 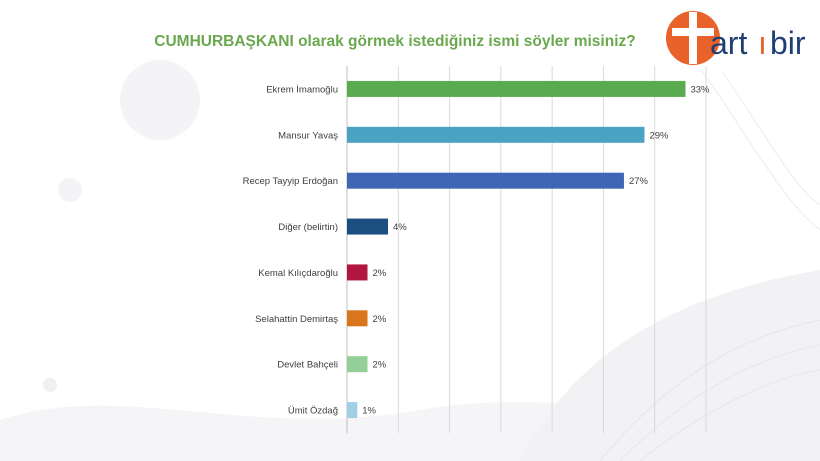 What do you see at coordinates (693, 38) in the screenshot?
I see `logo-plus-vertical` at bounding box center [693, 38].